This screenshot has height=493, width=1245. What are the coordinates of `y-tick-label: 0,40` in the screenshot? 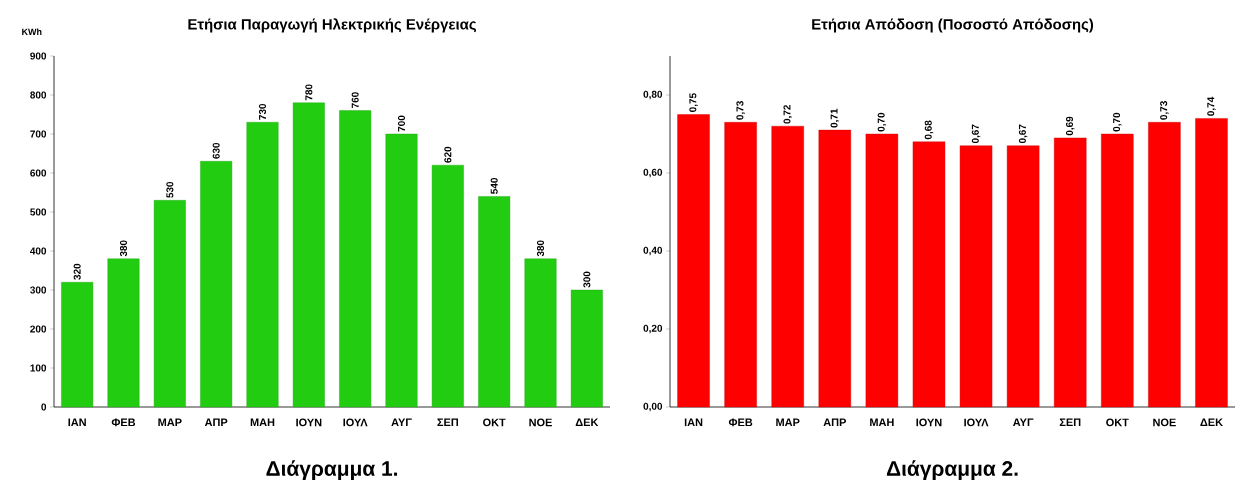 It's located at (653, 251).